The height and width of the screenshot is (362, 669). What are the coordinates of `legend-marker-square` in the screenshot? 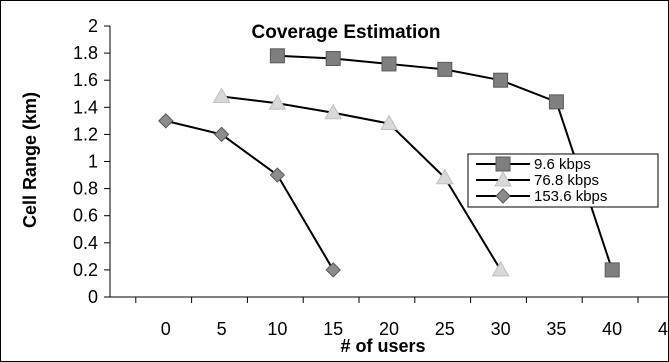 It's located at (503, 164).